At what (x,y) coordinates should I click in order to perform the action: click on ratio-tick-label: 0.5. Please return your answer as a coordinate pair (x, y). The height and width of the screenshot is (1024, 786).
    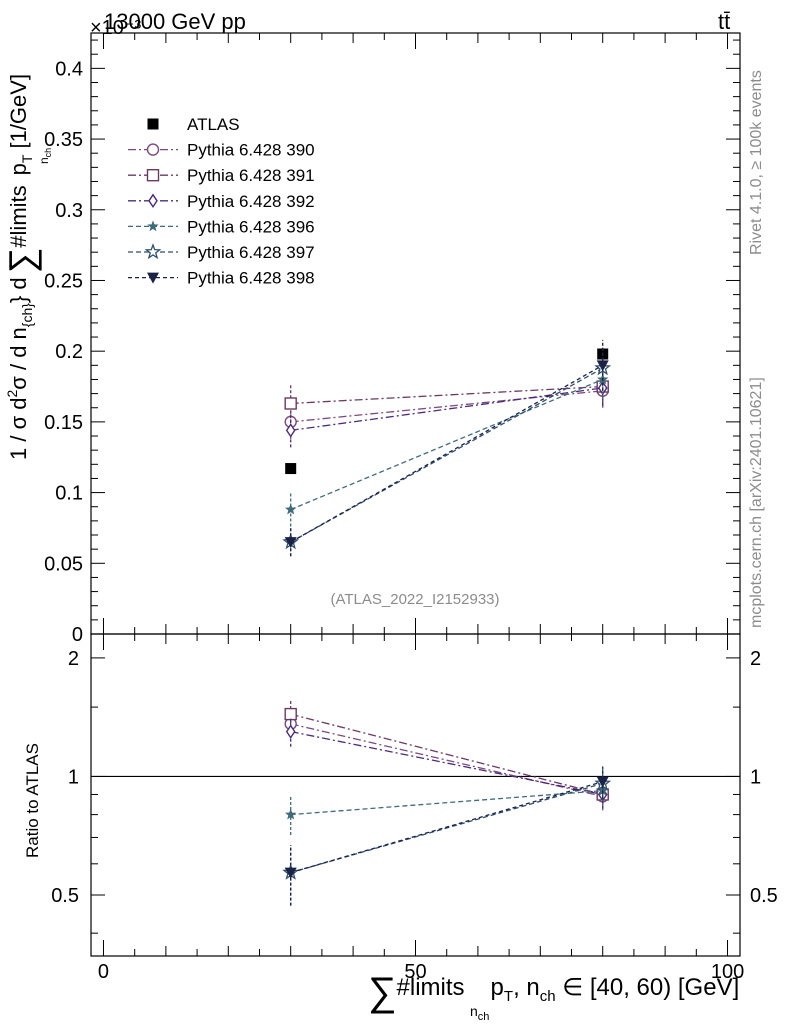
    Looking at the image, I should click on (65, 896).